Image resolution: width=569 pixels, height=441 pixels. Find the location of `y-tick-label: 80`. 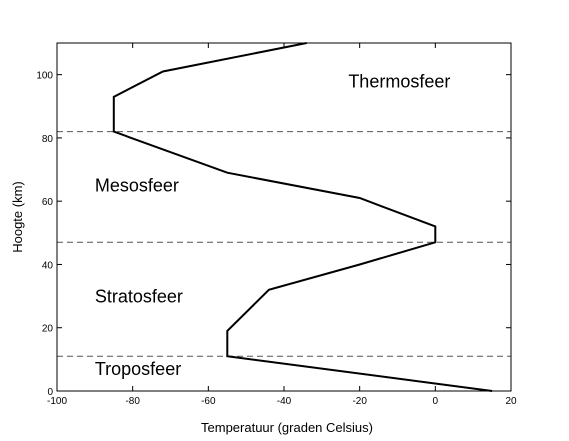

y-tick-label: 80 is located at coordinates (48, 139).